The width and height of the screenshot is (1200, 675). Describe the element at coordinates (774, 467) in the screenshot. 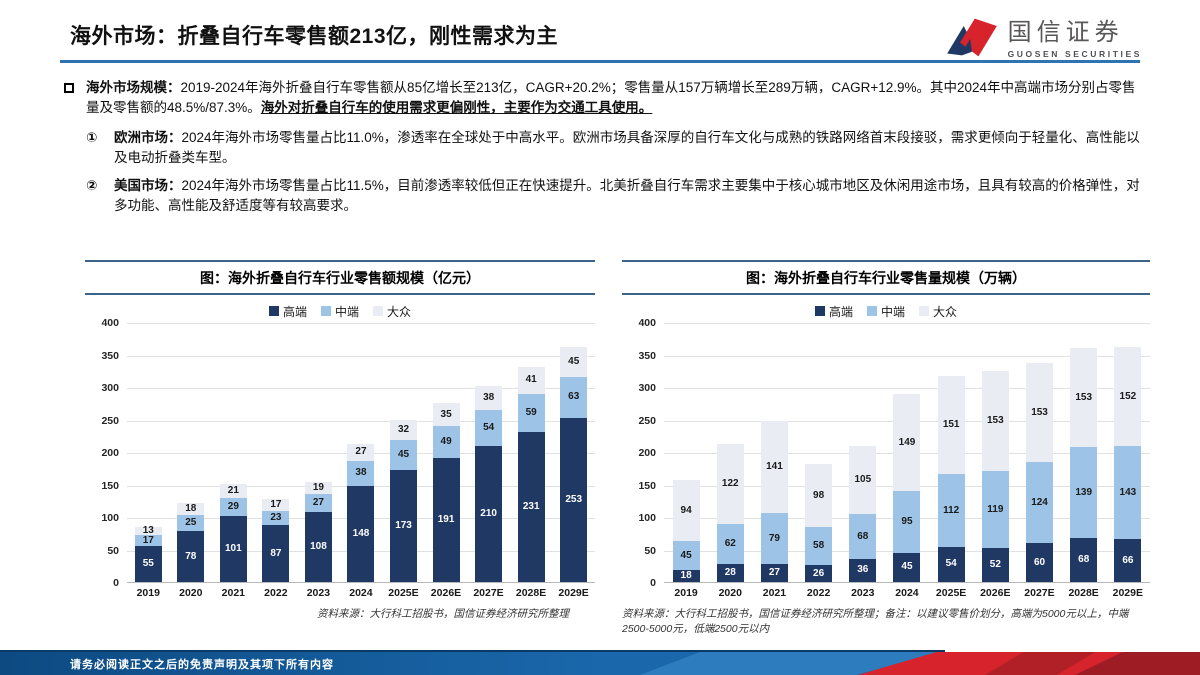

I see `bar-segment-大众: 141` at that location.